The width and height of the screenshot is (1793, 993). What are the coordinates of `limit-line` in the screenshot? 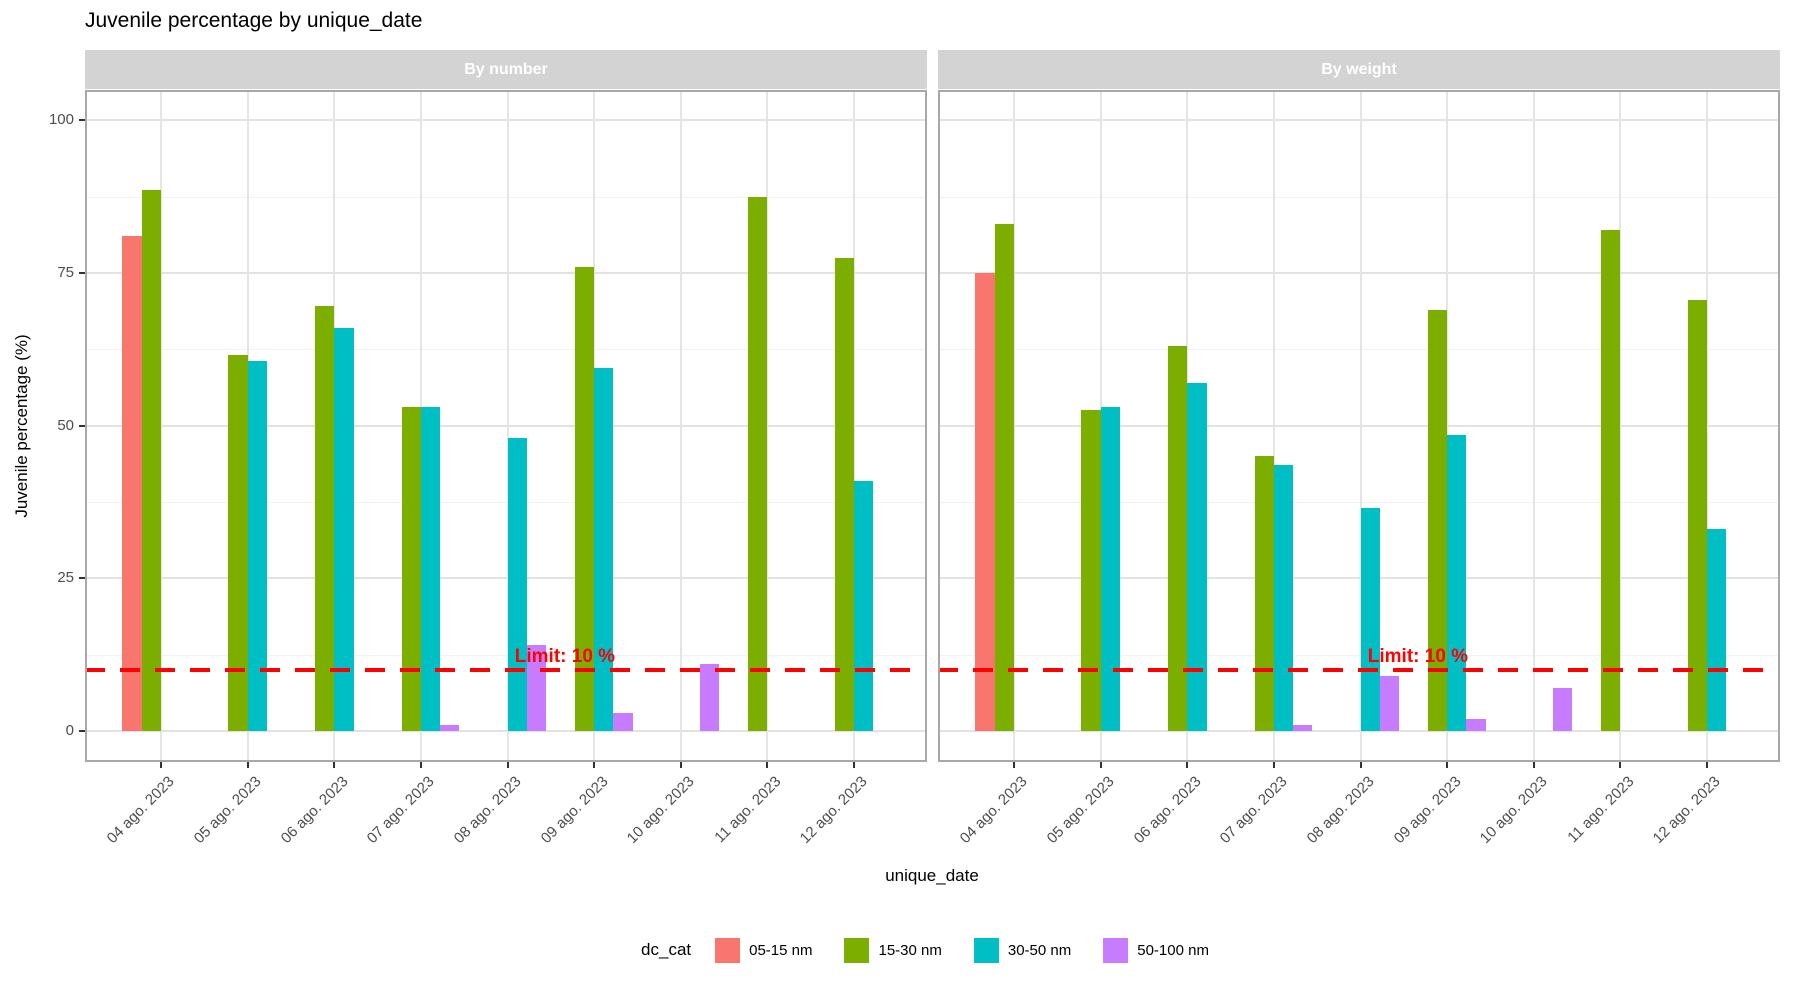 It's located at (506, 669).